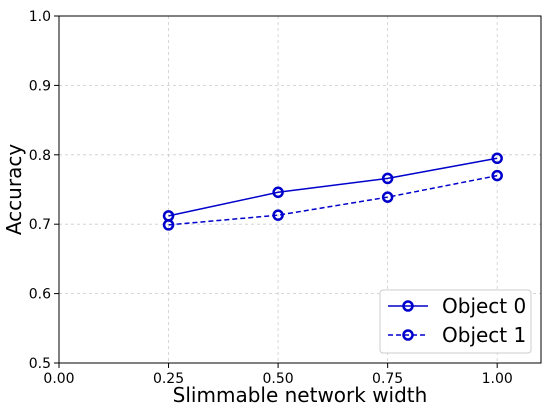 Image resolution: width=550 pixels, height=412 pixels. What do you see at coordinates (455, 321) in the screenshot?
I see `legend: Object 0 Object 1` at bounding box center [455, 321].